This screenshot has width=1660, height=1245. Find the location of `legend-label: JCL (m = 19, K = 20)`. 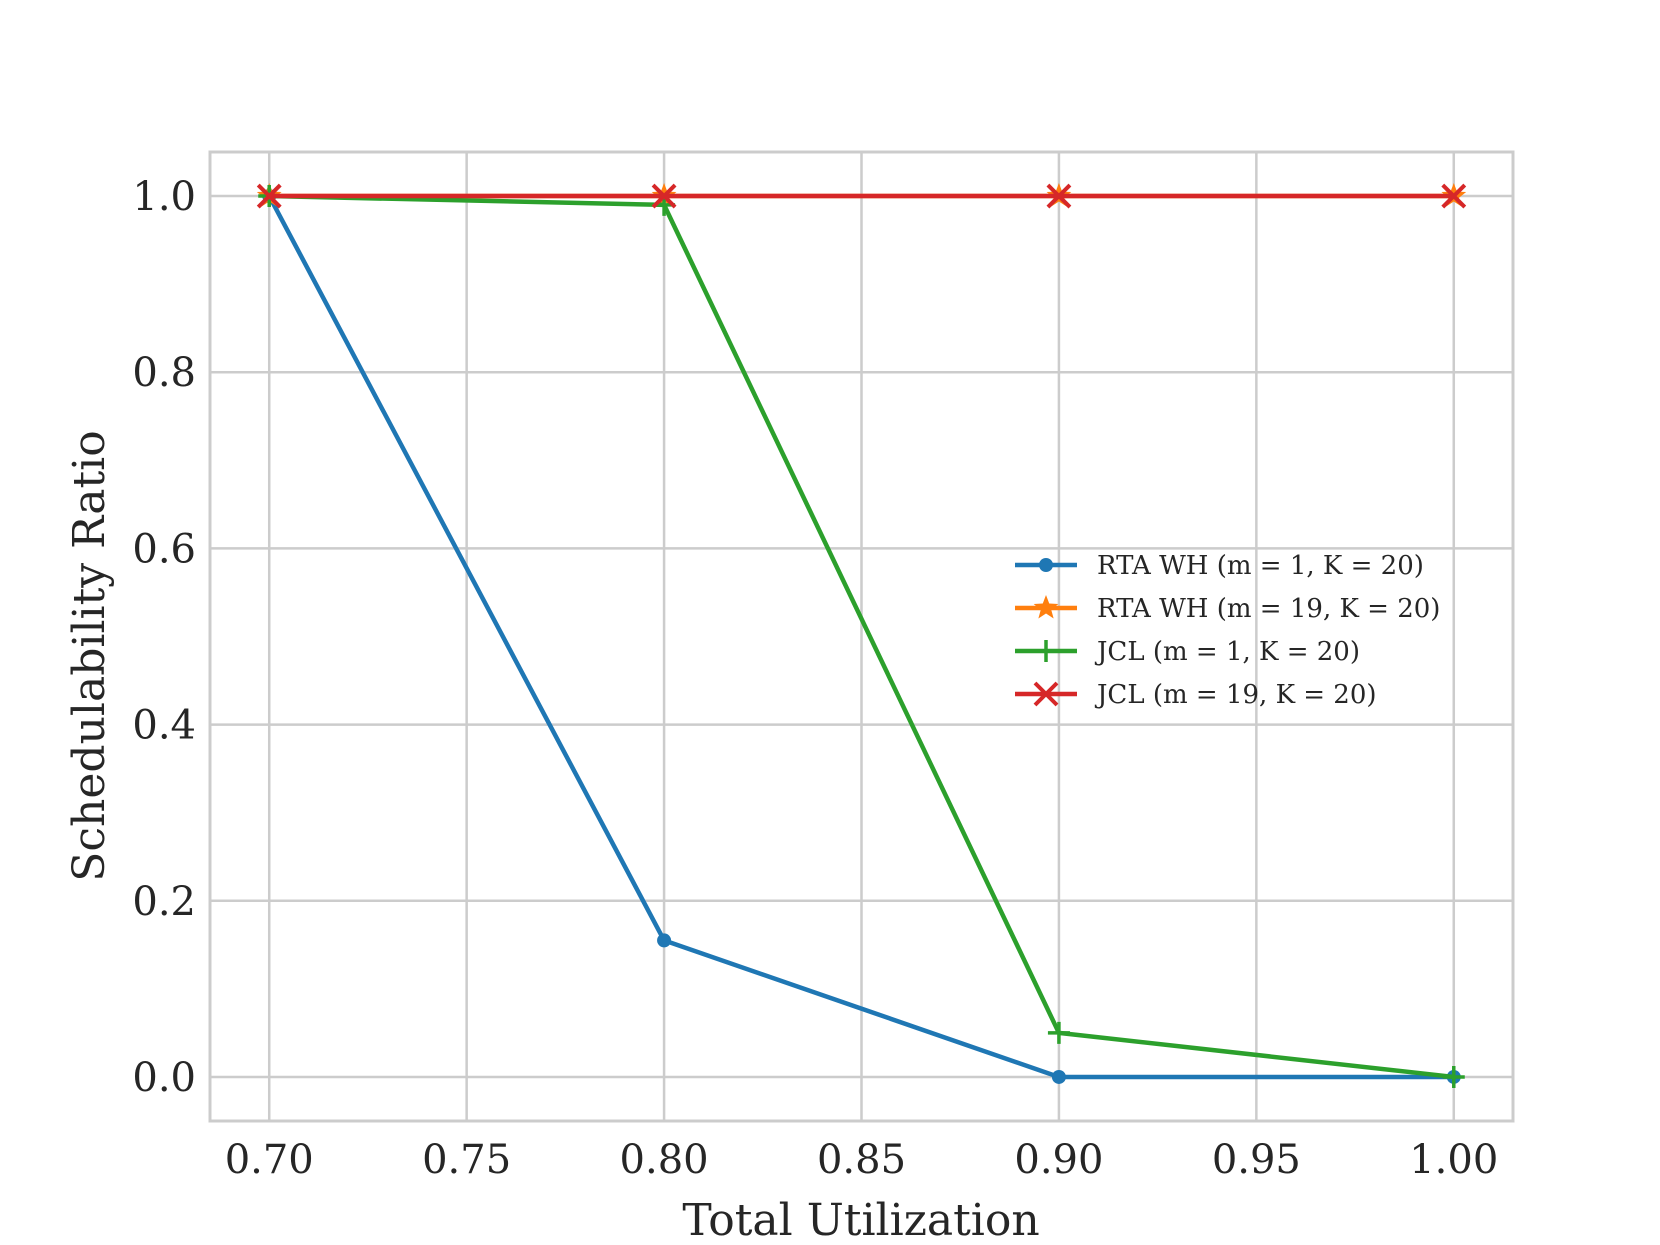

legend-label: JCL (m = 19, K = 20) is located at coordinates (1235, 695).